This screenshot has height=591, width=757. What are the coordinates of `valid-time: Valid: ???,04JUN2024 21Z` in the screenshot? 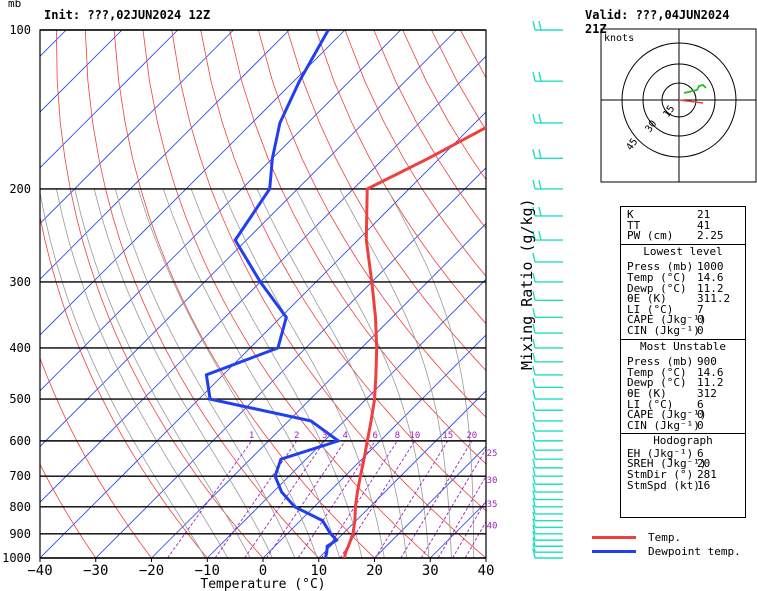 It's located at (657, 22).